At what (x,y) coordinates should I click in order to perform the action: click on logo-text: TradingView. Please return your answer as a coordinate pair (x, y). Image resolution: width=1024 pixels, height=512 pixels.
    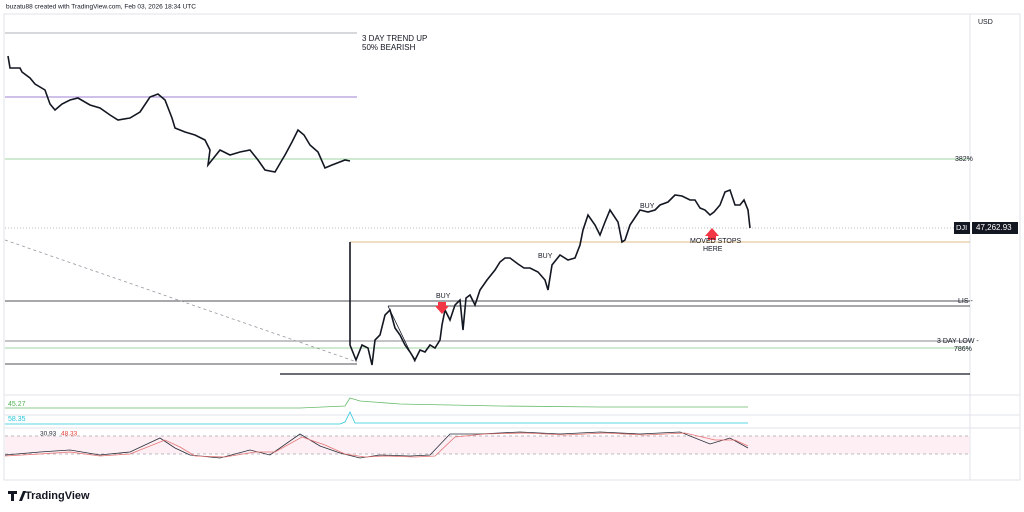
    Looking at the image, I should click on (57, 496).